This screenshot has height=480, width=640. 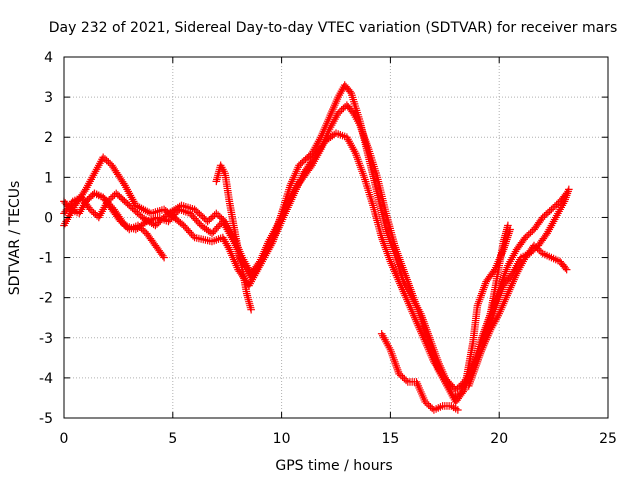 What do you see at coordinates (46, 379) in the screenshot?
I see `y-tick-label: -4` at bounding box center [46, 379].